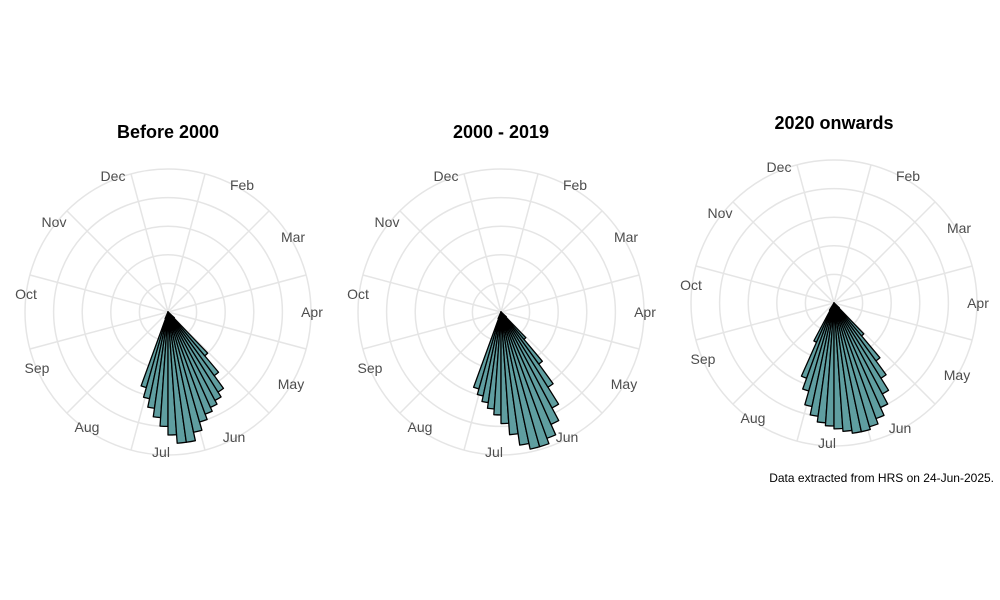  I want to click on polar-grid, so click(501, 312).